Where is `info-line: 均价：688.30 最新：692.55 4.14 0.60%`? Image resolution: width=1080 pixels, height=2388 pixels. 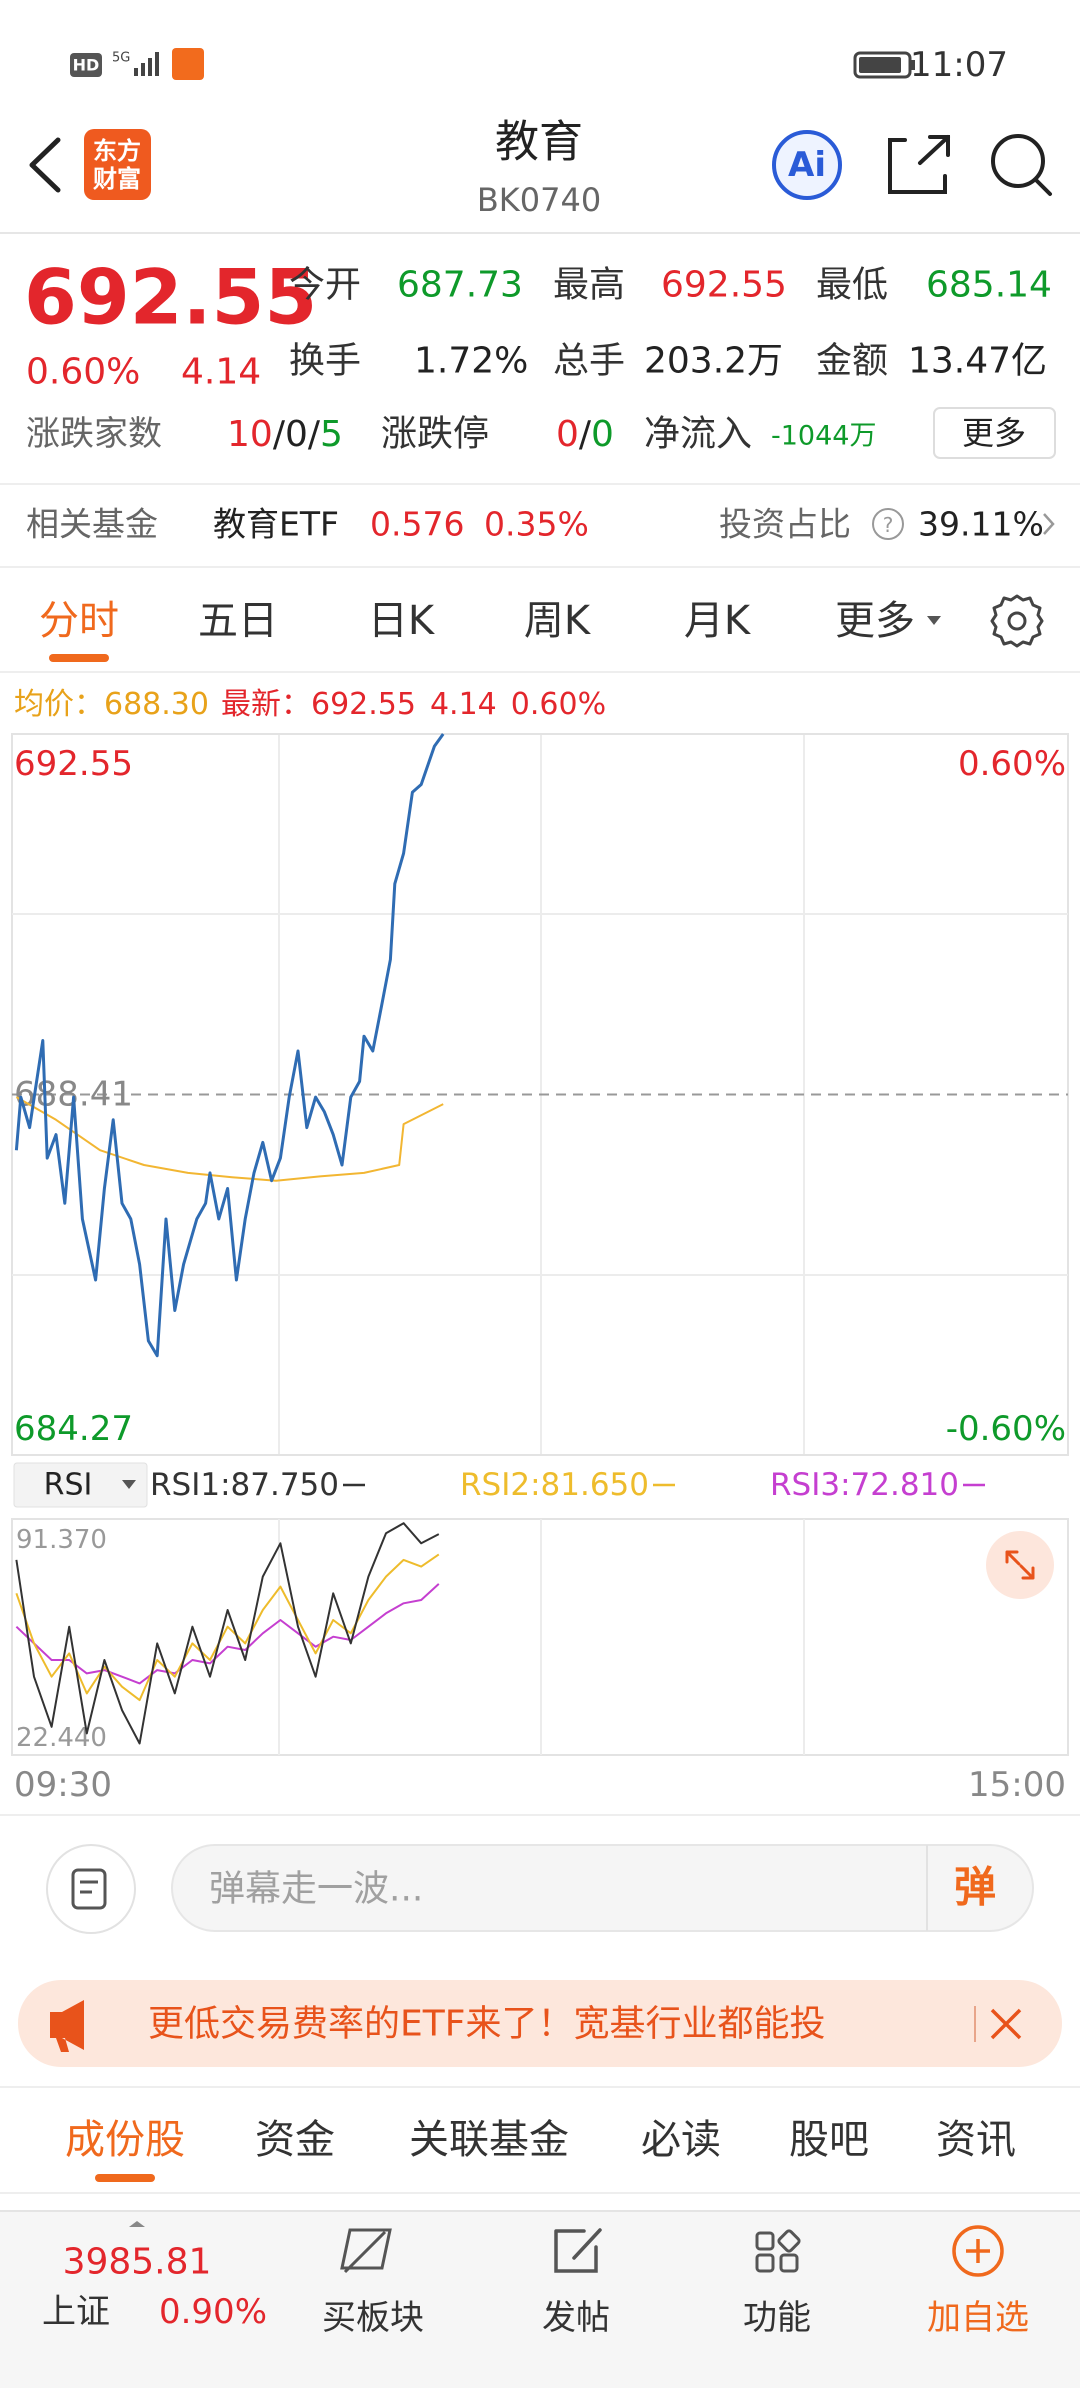
info-line: 均价：688.30 最新：692.55 4.14 0.60% is located at coordinates (310, 704).